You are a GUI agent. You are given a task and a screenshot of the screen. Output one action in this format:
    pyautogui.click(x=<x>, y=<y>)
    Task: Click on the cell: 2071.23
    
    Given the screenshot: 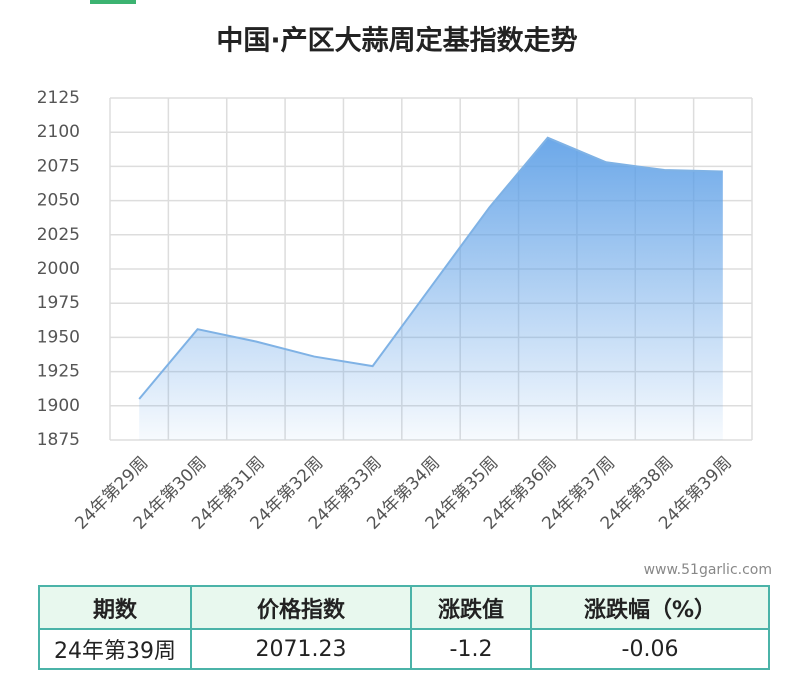 What is the action you would take?
    pyautogui.click(x=301, y=649)
    